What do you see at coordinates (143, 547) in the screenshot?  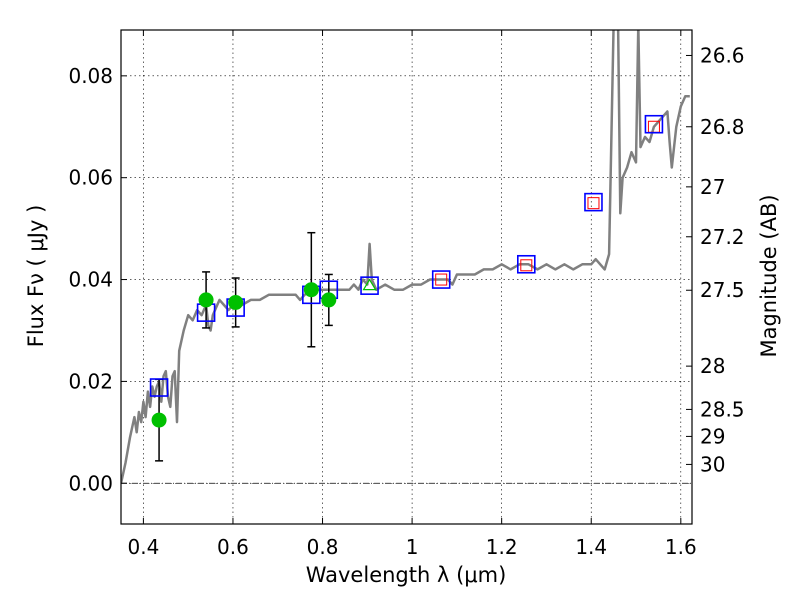 I see `x-tick-label: 0.4` at bounding box center [143, 547].